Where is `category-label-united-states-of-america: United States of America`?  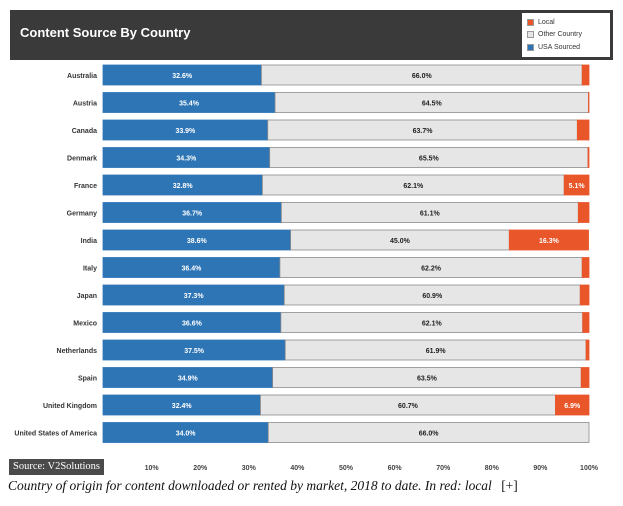
category-label-united-states-of-america: United States of America is located at coordinates (55, 434).